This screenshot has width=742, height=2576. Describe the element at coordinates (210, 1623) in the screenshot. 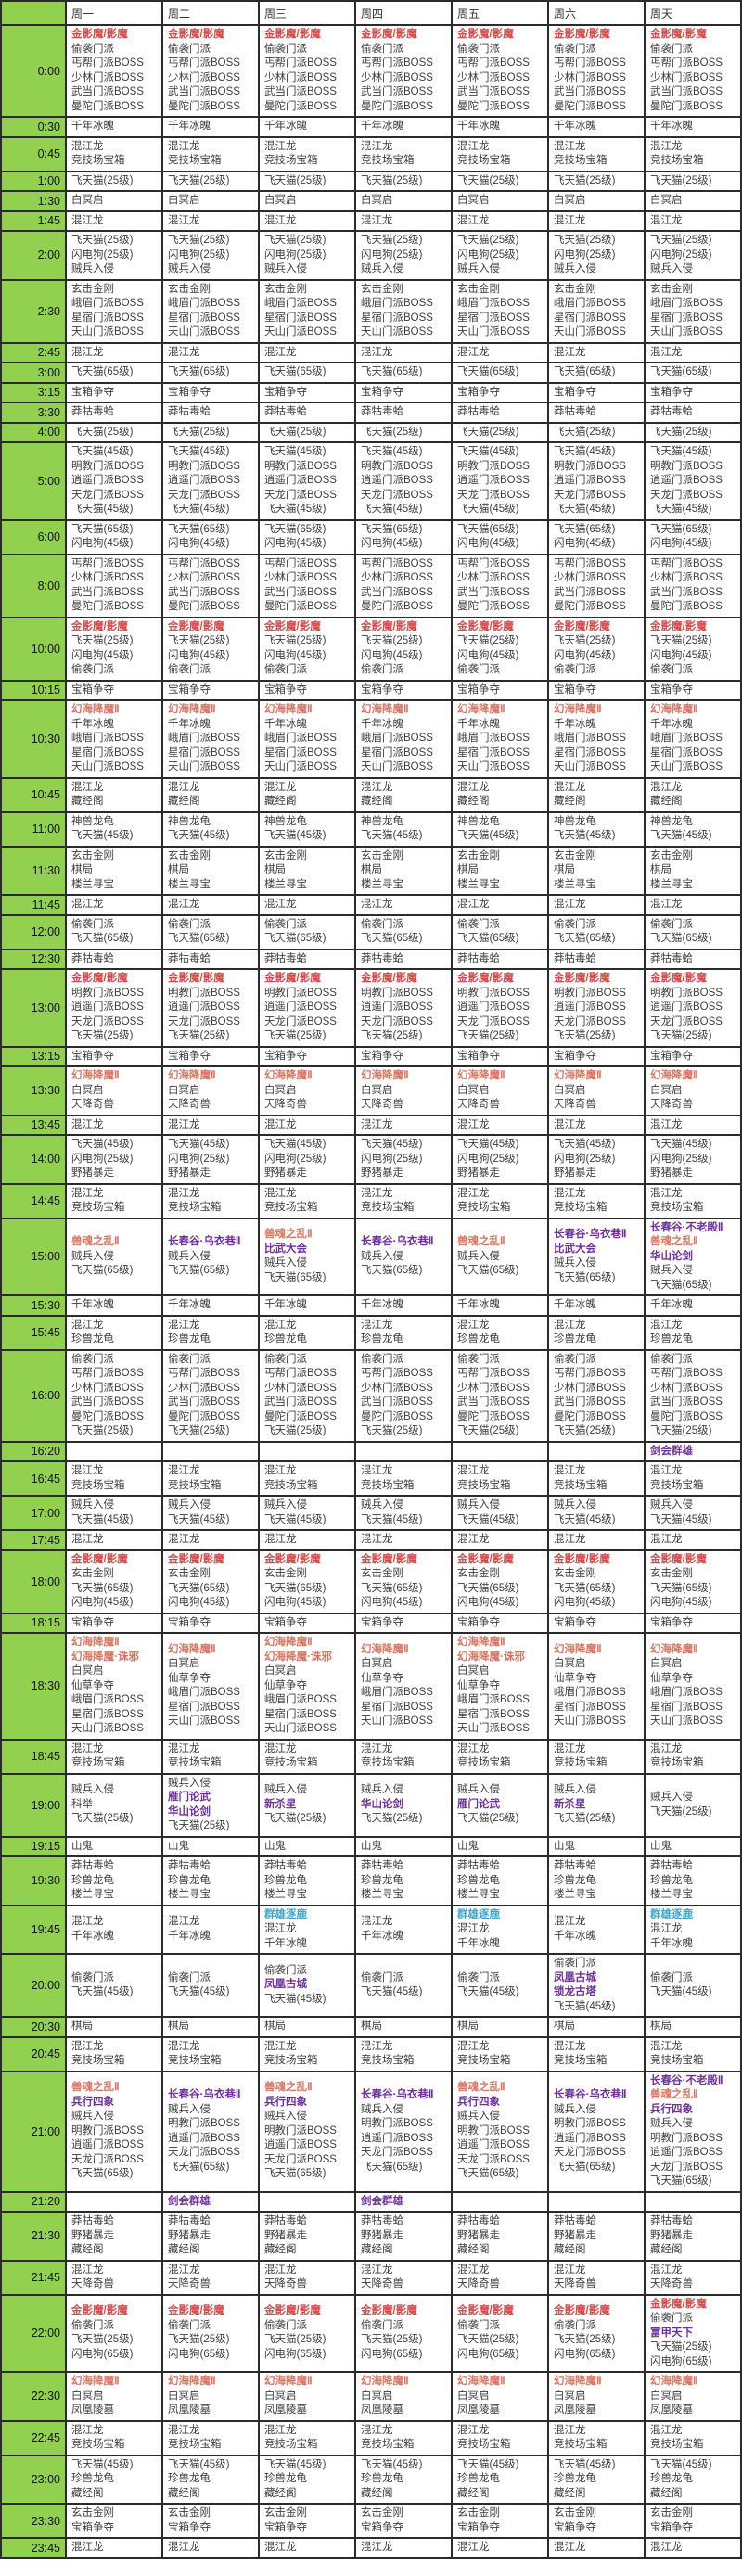

I see `schedule-cell: 宝箱争夺` at that location.